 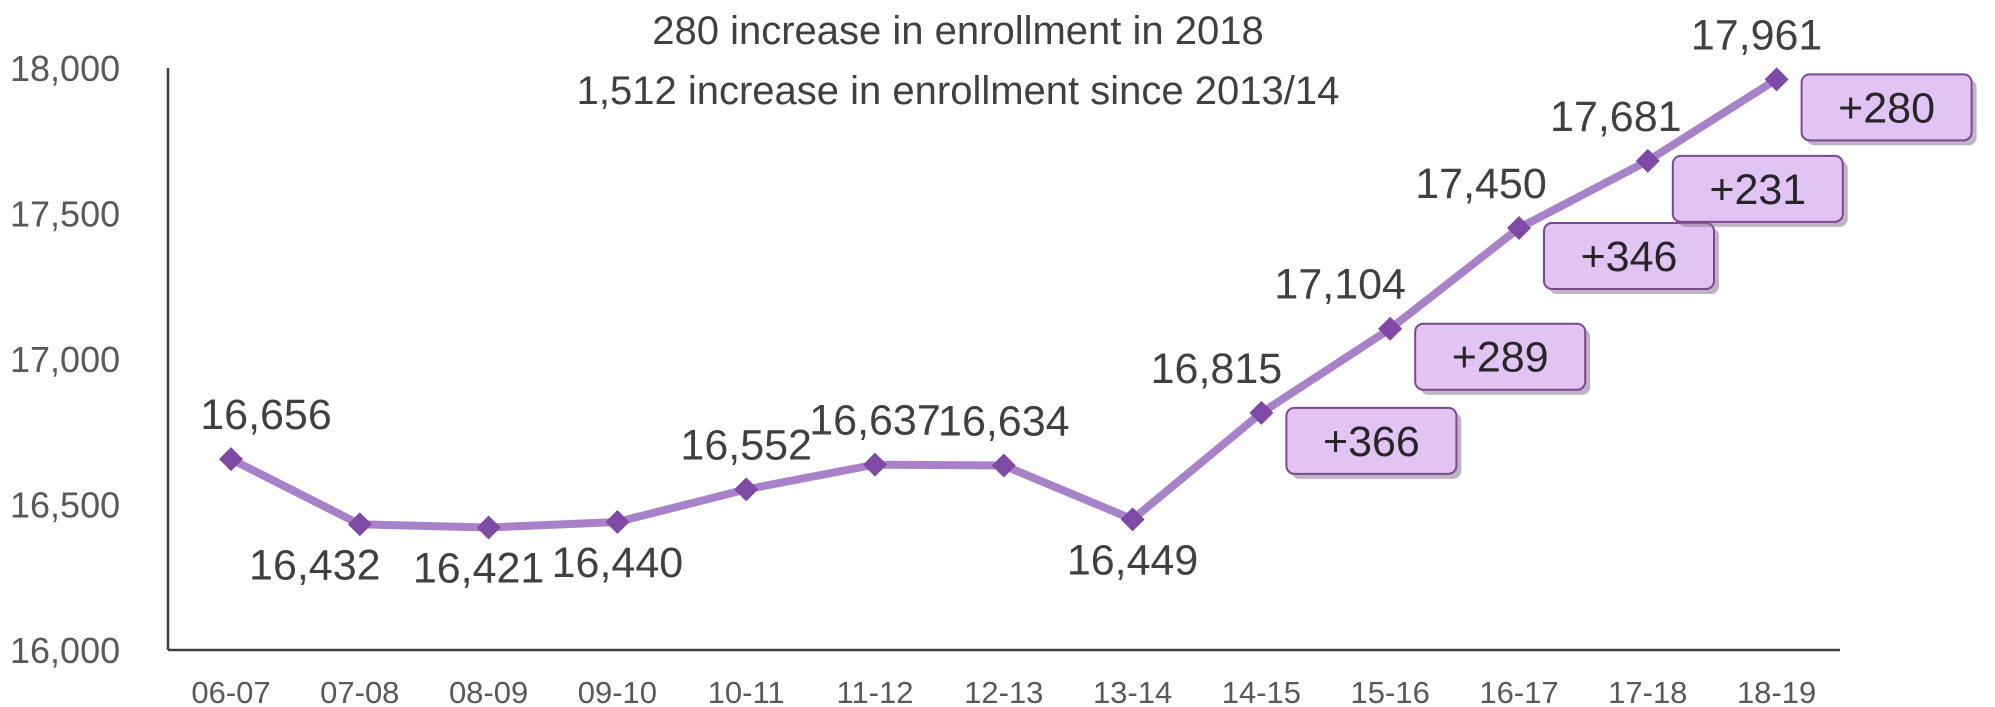 What do you see at coordinates (479, 568) in the screenshot?
I see `data-label: 16,421` at bounding box center [479, 568].